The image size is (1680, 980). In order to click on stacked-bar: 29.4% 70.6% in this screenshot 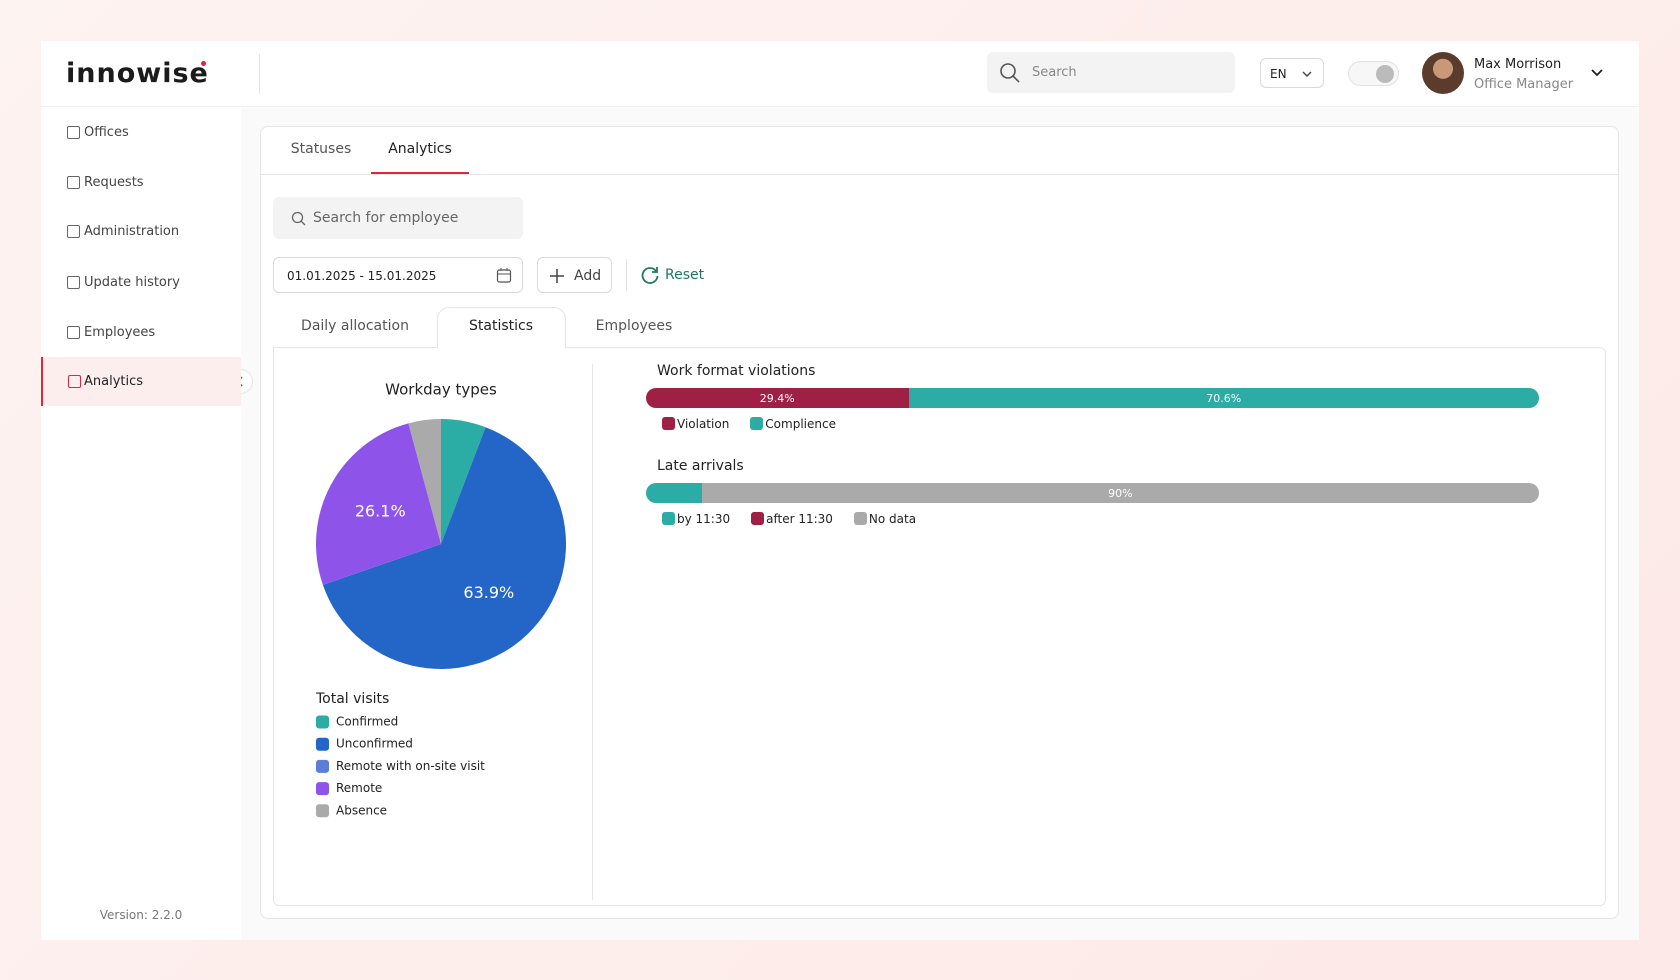, I will do `click(1092, 398)`.